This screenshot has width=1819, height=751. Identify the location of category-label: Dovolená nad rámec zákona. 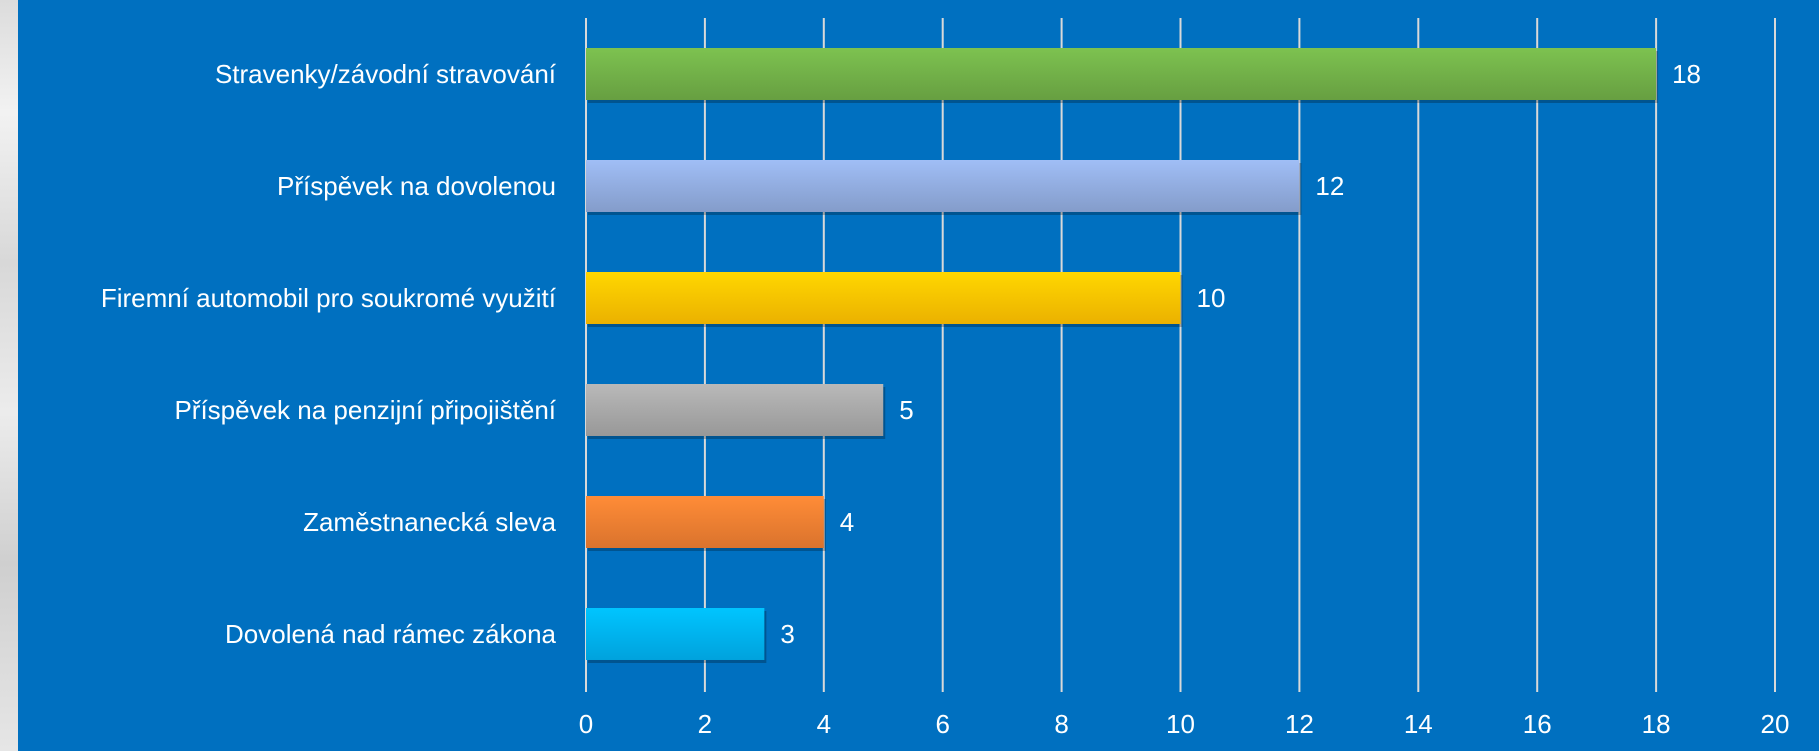
(391, 634).